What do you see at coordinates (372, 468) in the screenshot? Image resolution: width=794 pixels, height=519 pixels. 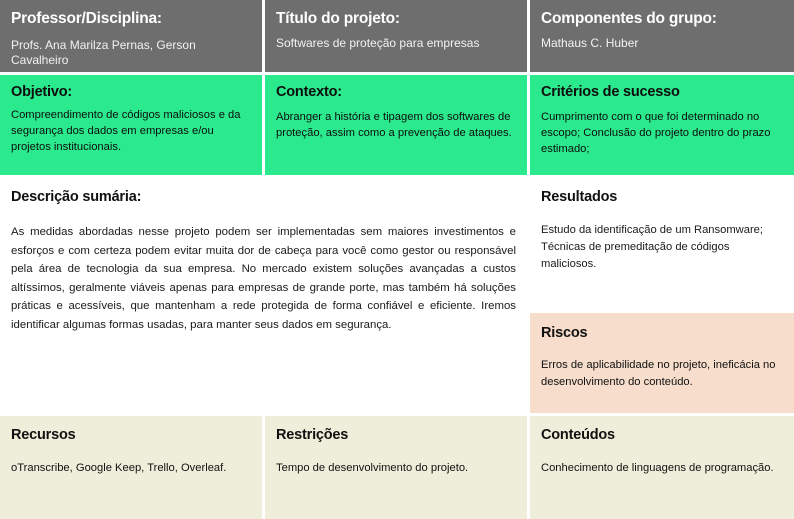 I see `restricoes-body: Tempo de desenvolvimento do projeto.` at bounding box center [372, 468].